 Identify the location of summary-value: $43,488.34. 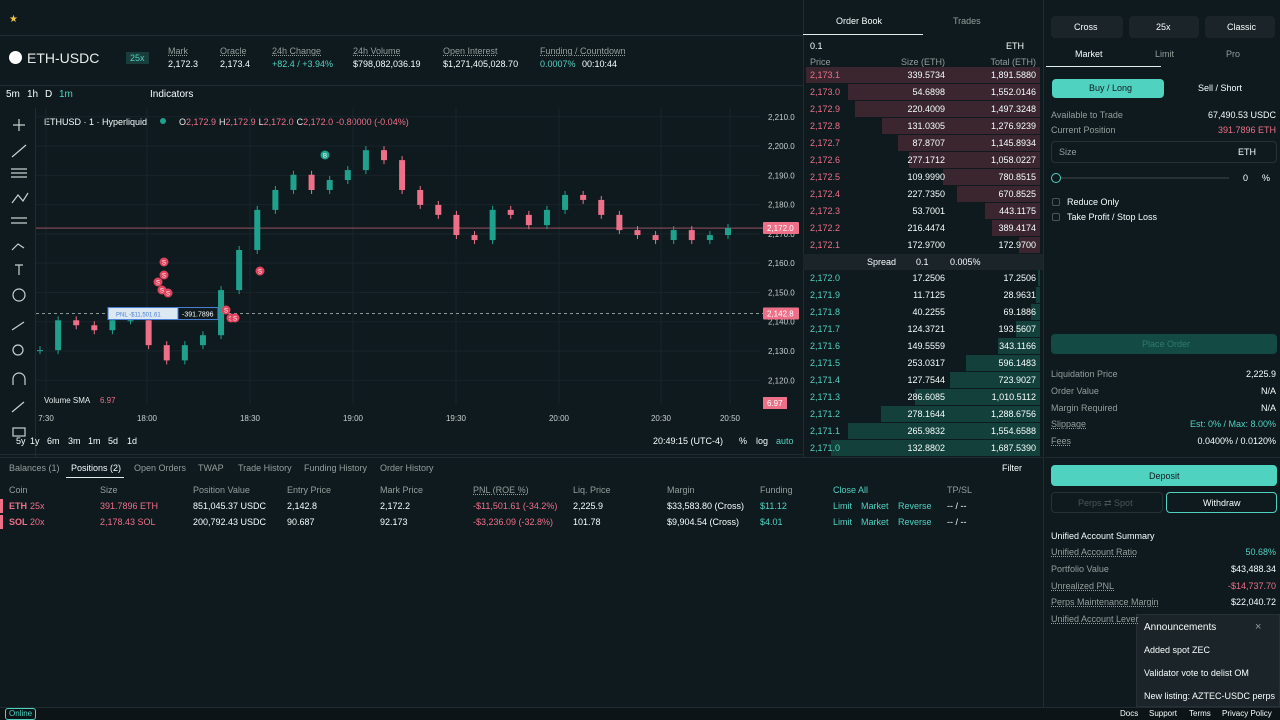
(1253, 568).